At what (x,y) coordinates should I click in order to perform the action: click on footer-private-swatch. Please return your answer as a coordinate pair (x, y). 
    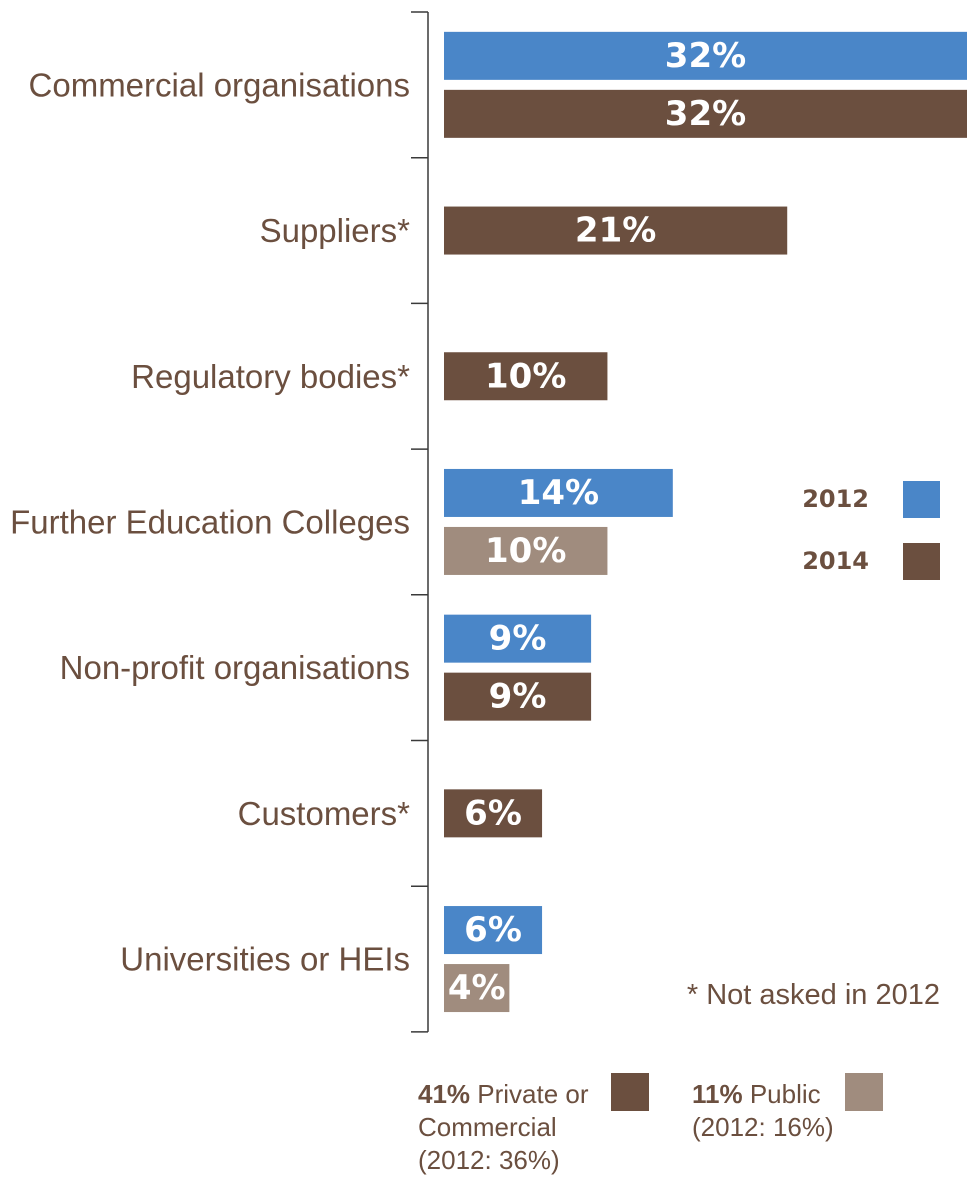
    Looking at the image, I should click on (630, 1092).